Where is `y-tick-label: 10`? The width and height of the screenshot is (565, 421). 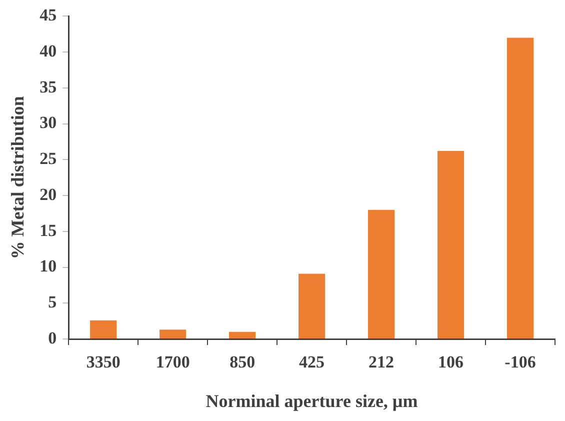 y-tick-label: 10 is located at coordinates (48, 266).